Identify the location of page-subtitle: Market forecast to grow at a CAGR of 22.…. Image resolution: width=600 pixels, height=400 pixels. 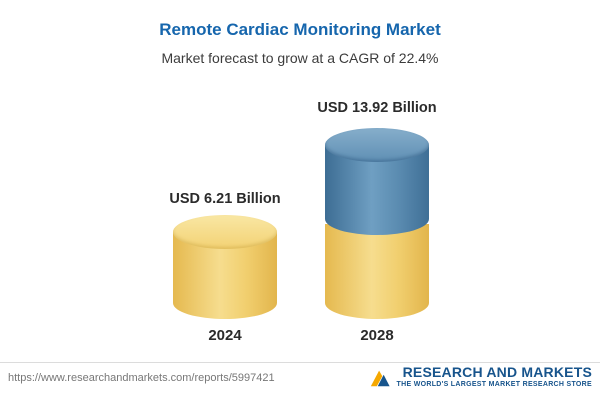
(300, 58).